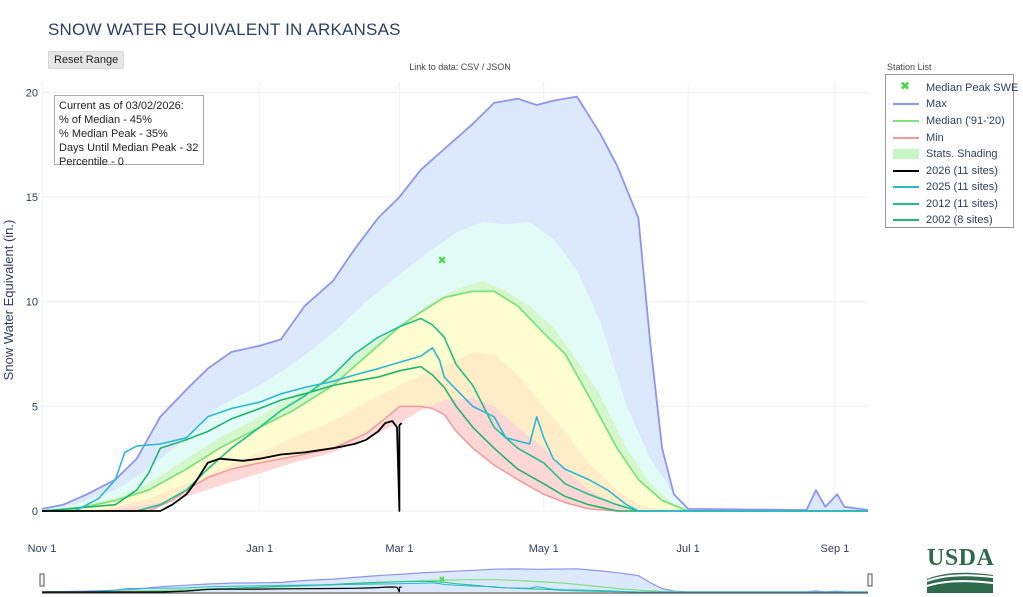 Image resolution: width=1023 pixels, height=597 pixels. I want to click on info-line: Percentile - 0, so click(91, 162).